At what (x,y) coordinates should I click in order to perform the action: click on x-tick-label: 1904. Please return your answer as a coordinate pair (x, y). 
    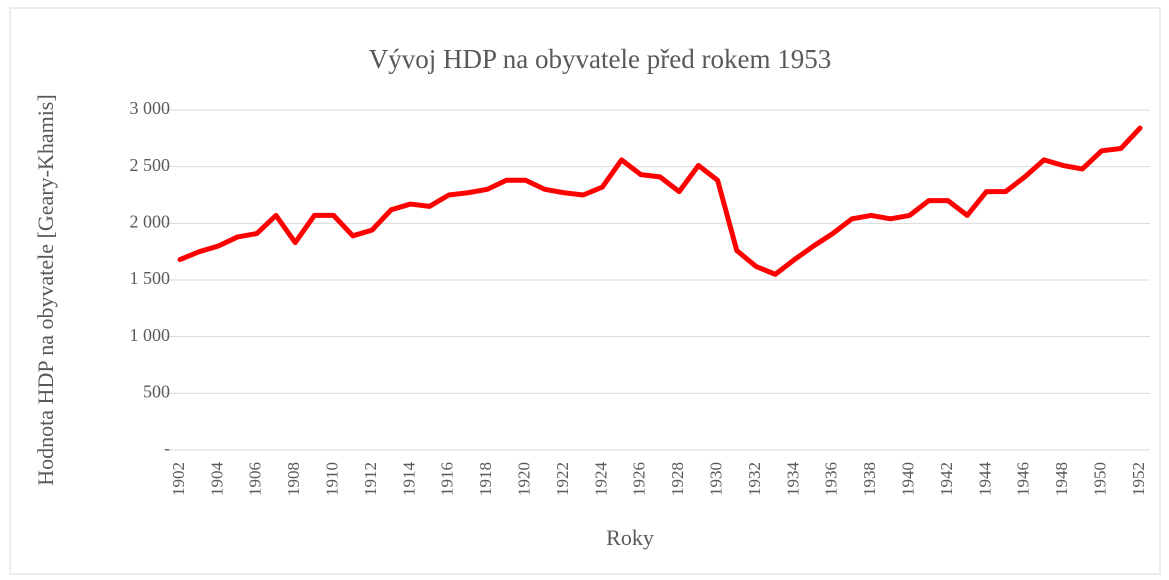
    Looking at the image, I should click on (216, 479).